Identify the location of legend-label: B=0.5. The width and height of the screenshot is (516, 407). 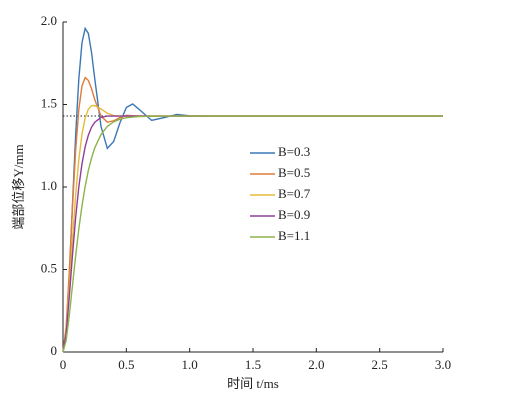
(294, 172).